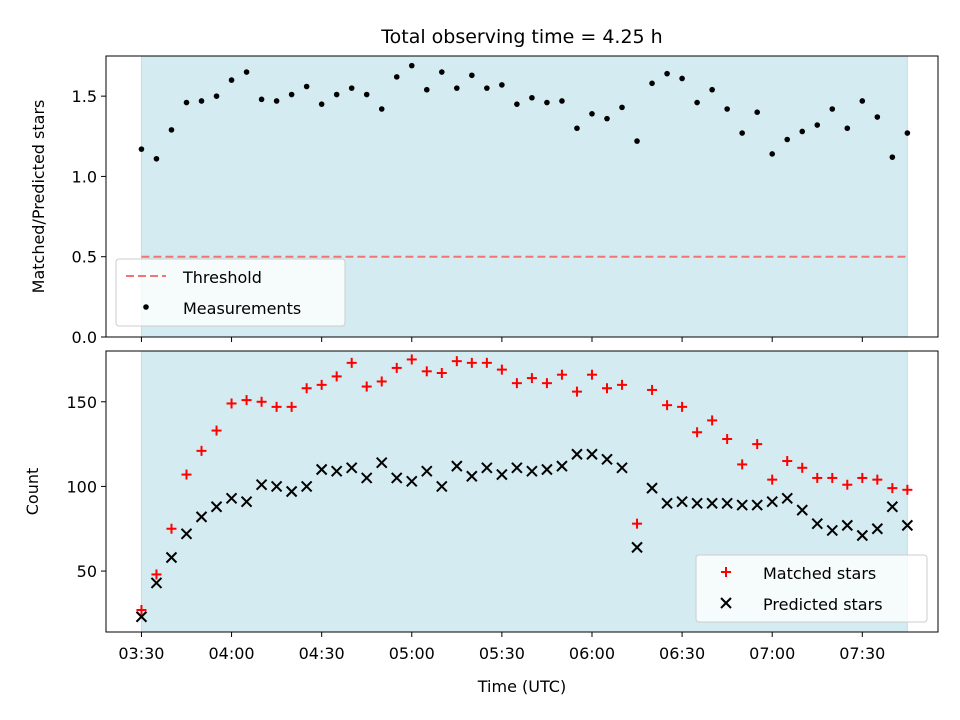 The image size is (960, 720). I want to click on top-legend-box, so click(230, 292).